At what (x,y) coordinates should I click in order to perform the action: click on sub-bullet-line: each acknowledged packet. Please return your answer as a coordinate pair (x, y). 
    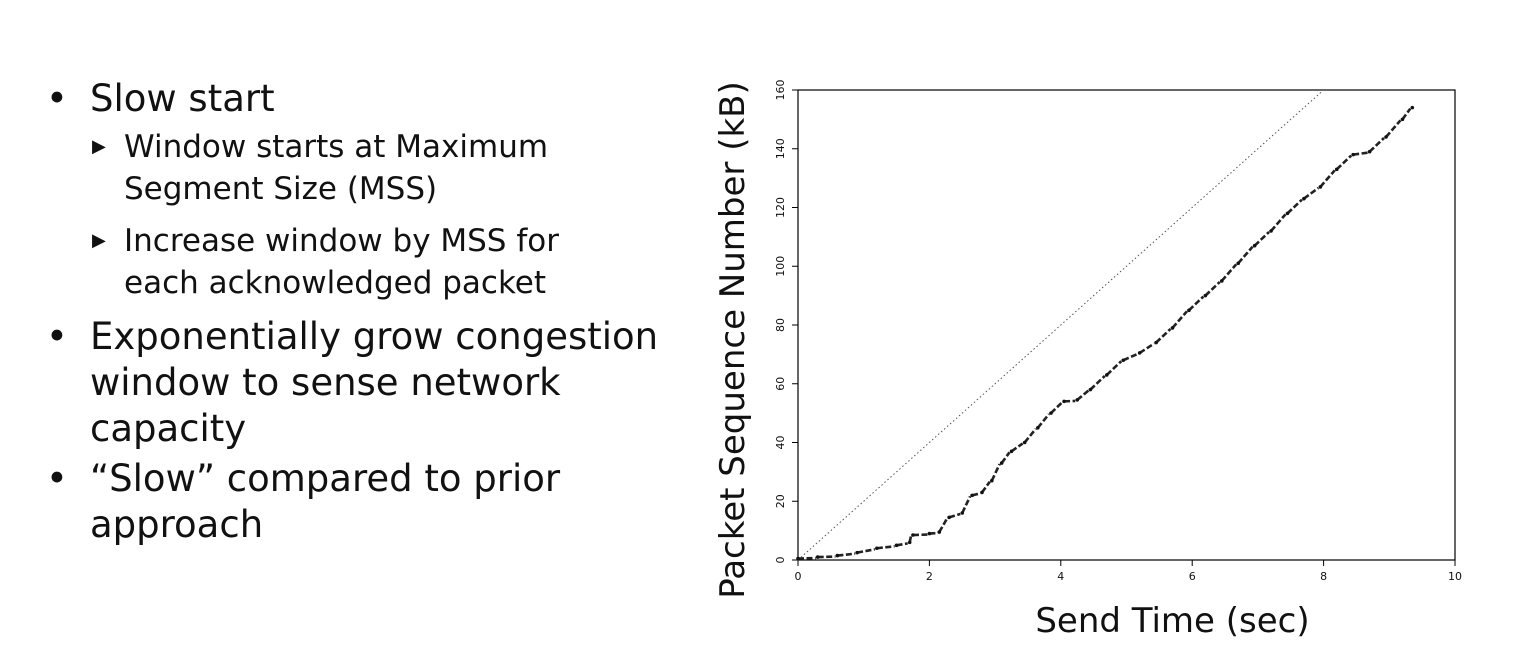
    Looking at the image, I should click on (335, 283).